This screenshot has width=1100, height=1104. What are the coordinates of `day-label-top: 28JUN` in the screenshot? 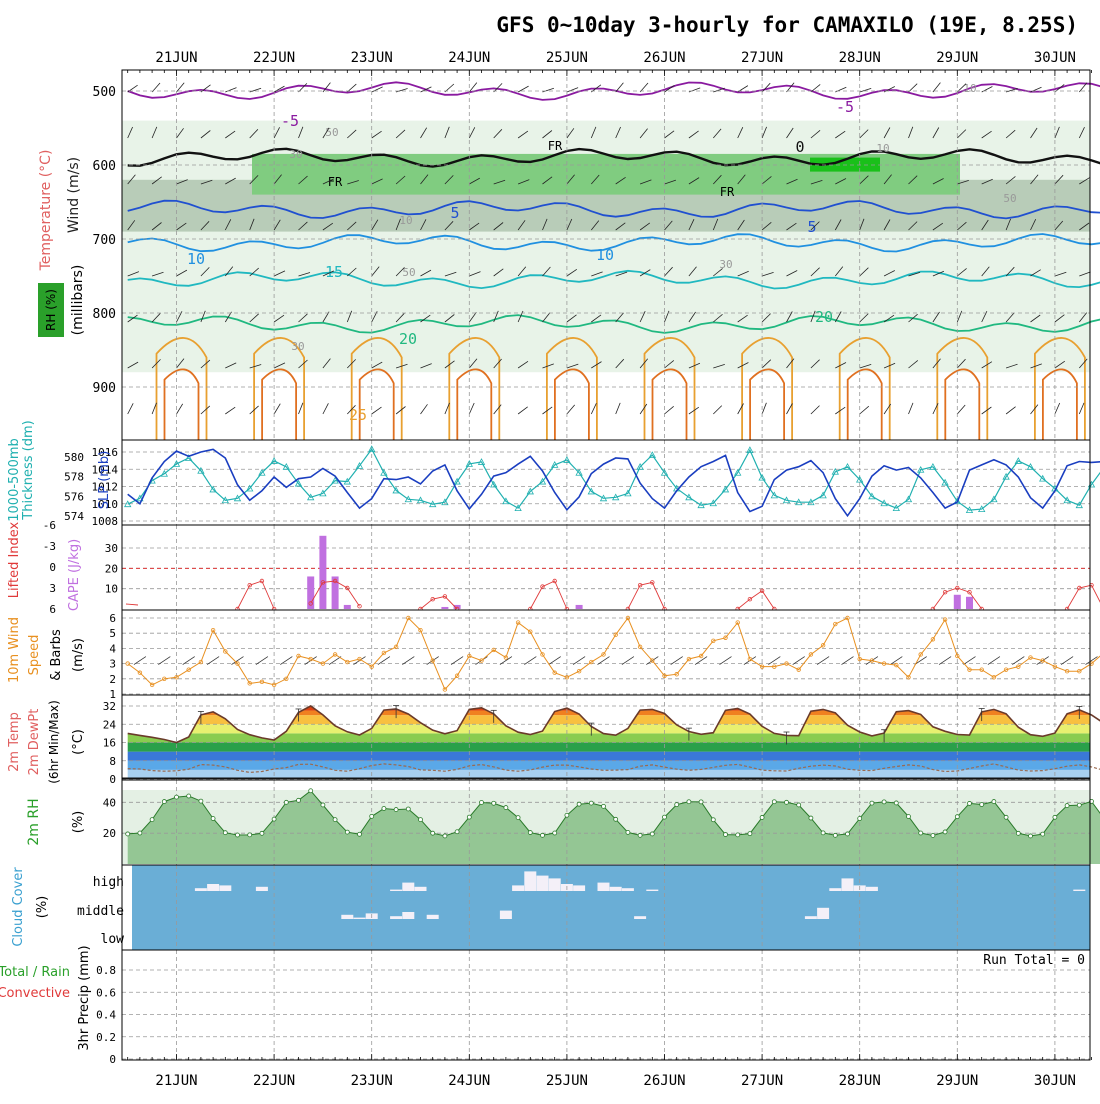 It's located at (860, 58).